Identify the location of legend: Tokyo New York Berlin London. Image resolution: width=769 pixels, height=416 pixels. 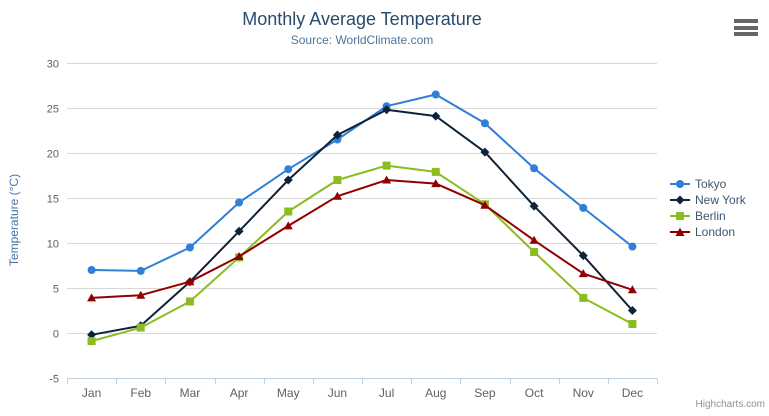
(708, 207).